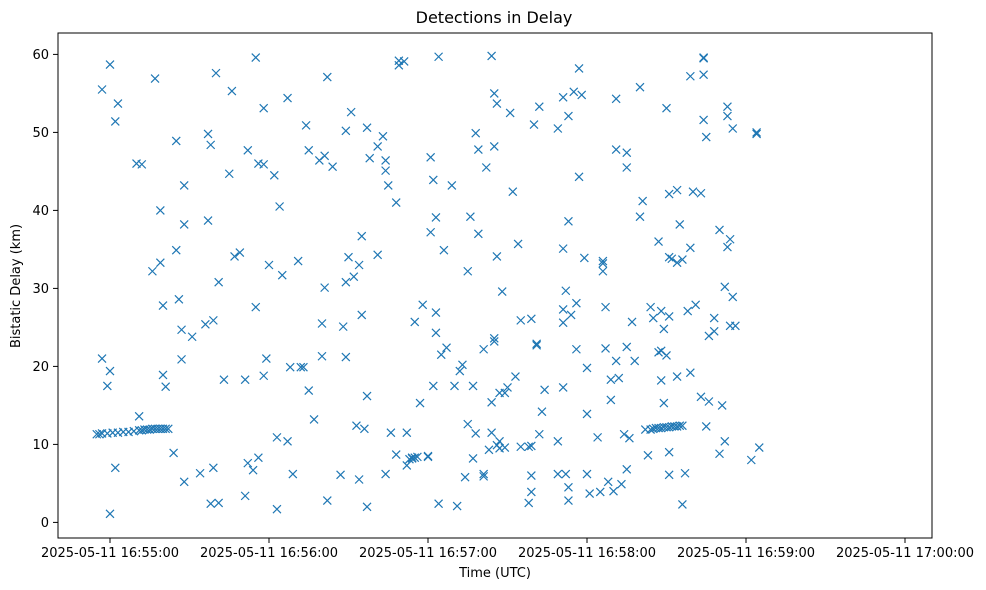 This screenshot has width=986, height=590. I want to click on chart-title: Detections in Delay, so click(494, 17).